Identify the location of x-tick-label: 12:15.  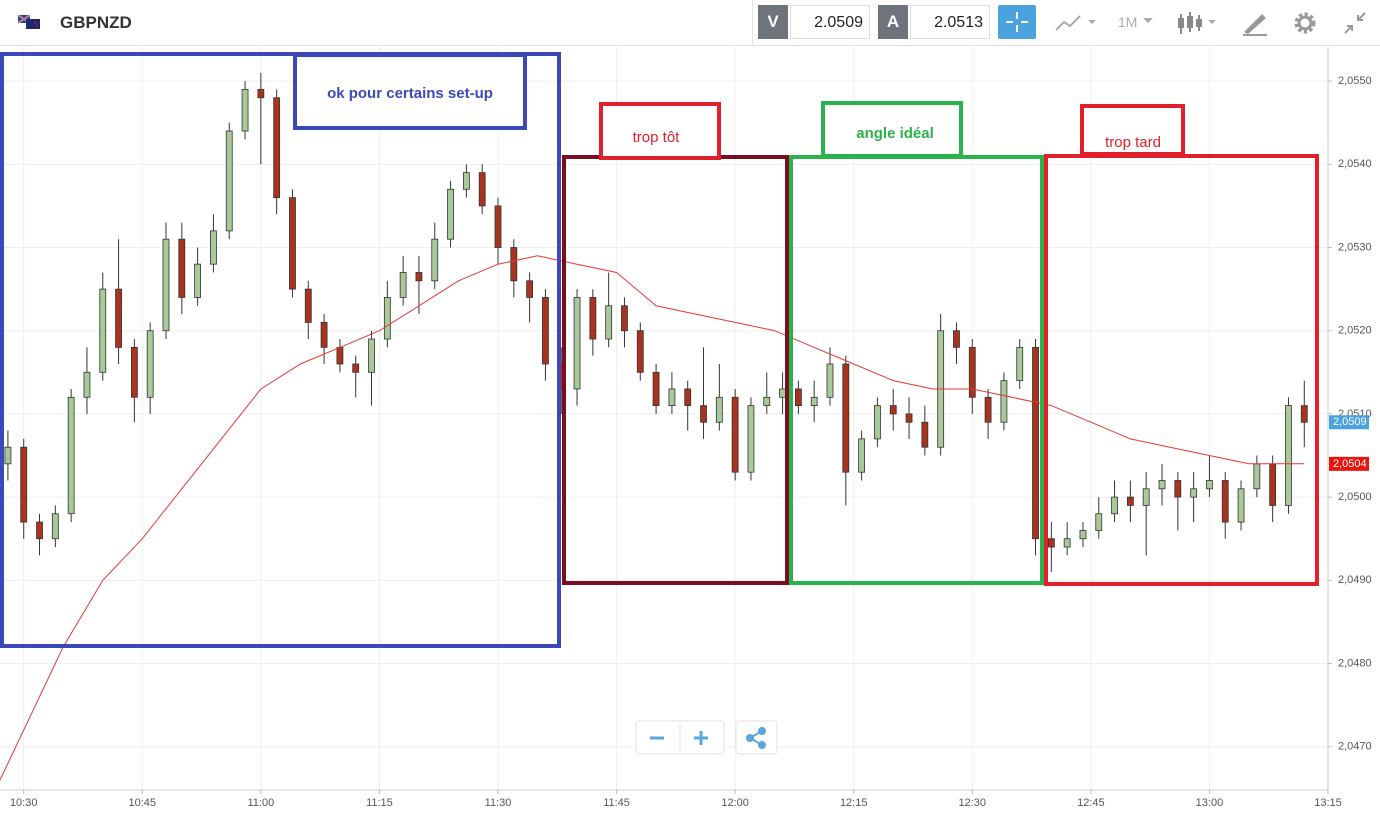
(854, 803).